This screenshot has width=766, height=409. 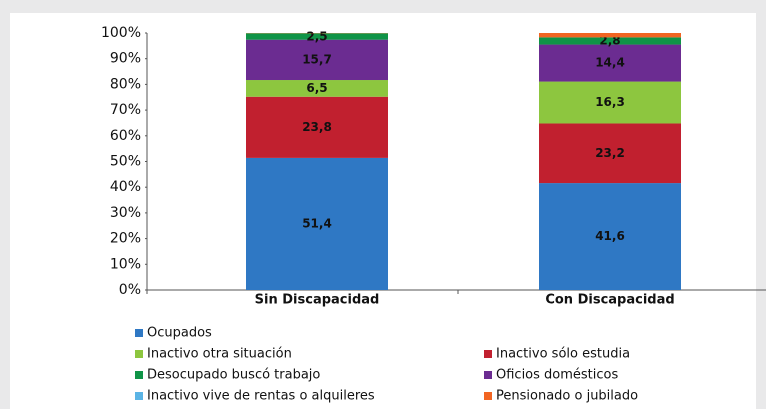 I want to click on y-tick-label: 10%, so click(x=125, y=264).